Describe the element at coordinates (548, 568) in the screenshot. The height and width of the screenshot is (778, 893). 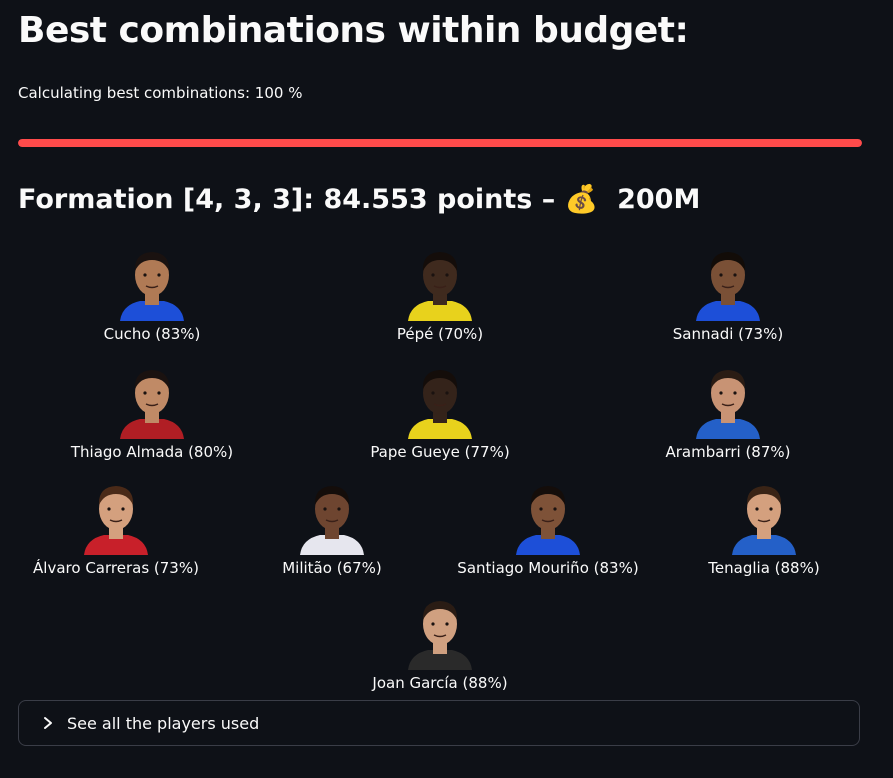
I see `player-name: Santiago Mouriño (83%)` at that location.